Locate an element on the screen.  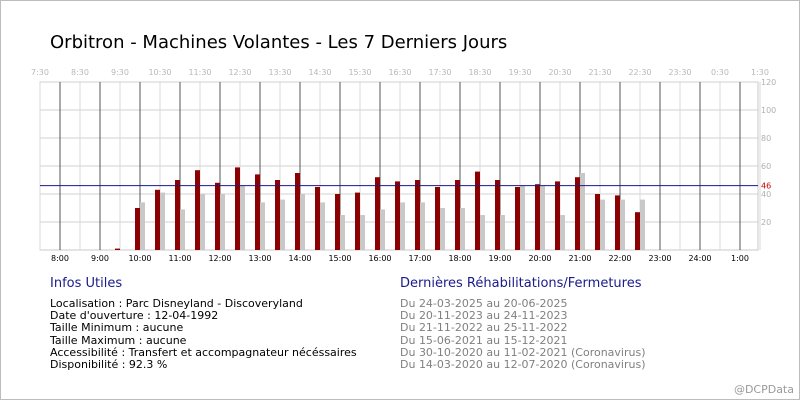
x-top-tick-label: 8:30 is located at coordinates (80, 72).